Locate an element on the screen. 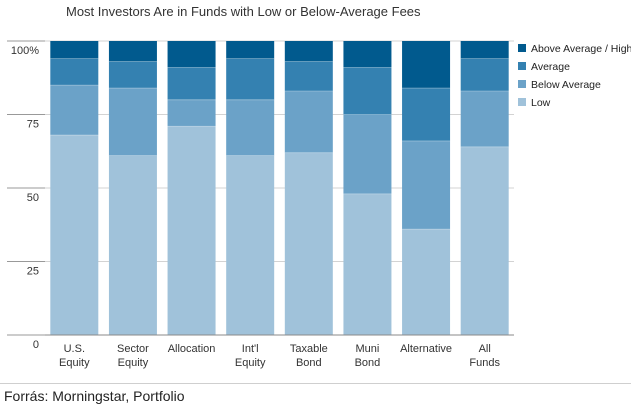 The width and height of the screenshot is (631, 410). x-tick-label-taxable-bond-1: Taxable is located at coordinates (309, 349).